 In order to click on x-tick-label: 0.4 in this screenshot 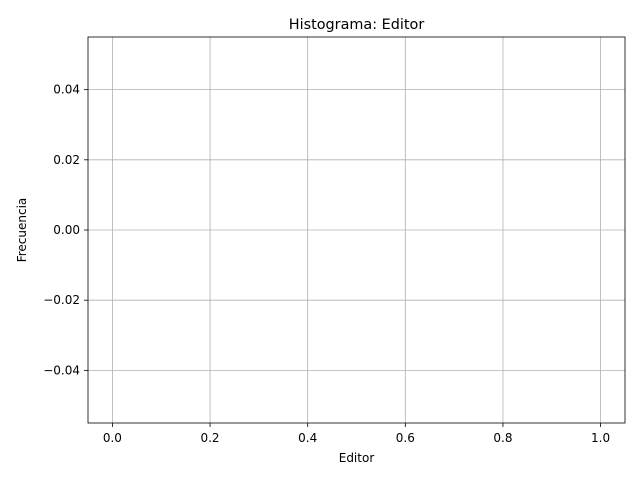, I will do `click(307, 438)`.